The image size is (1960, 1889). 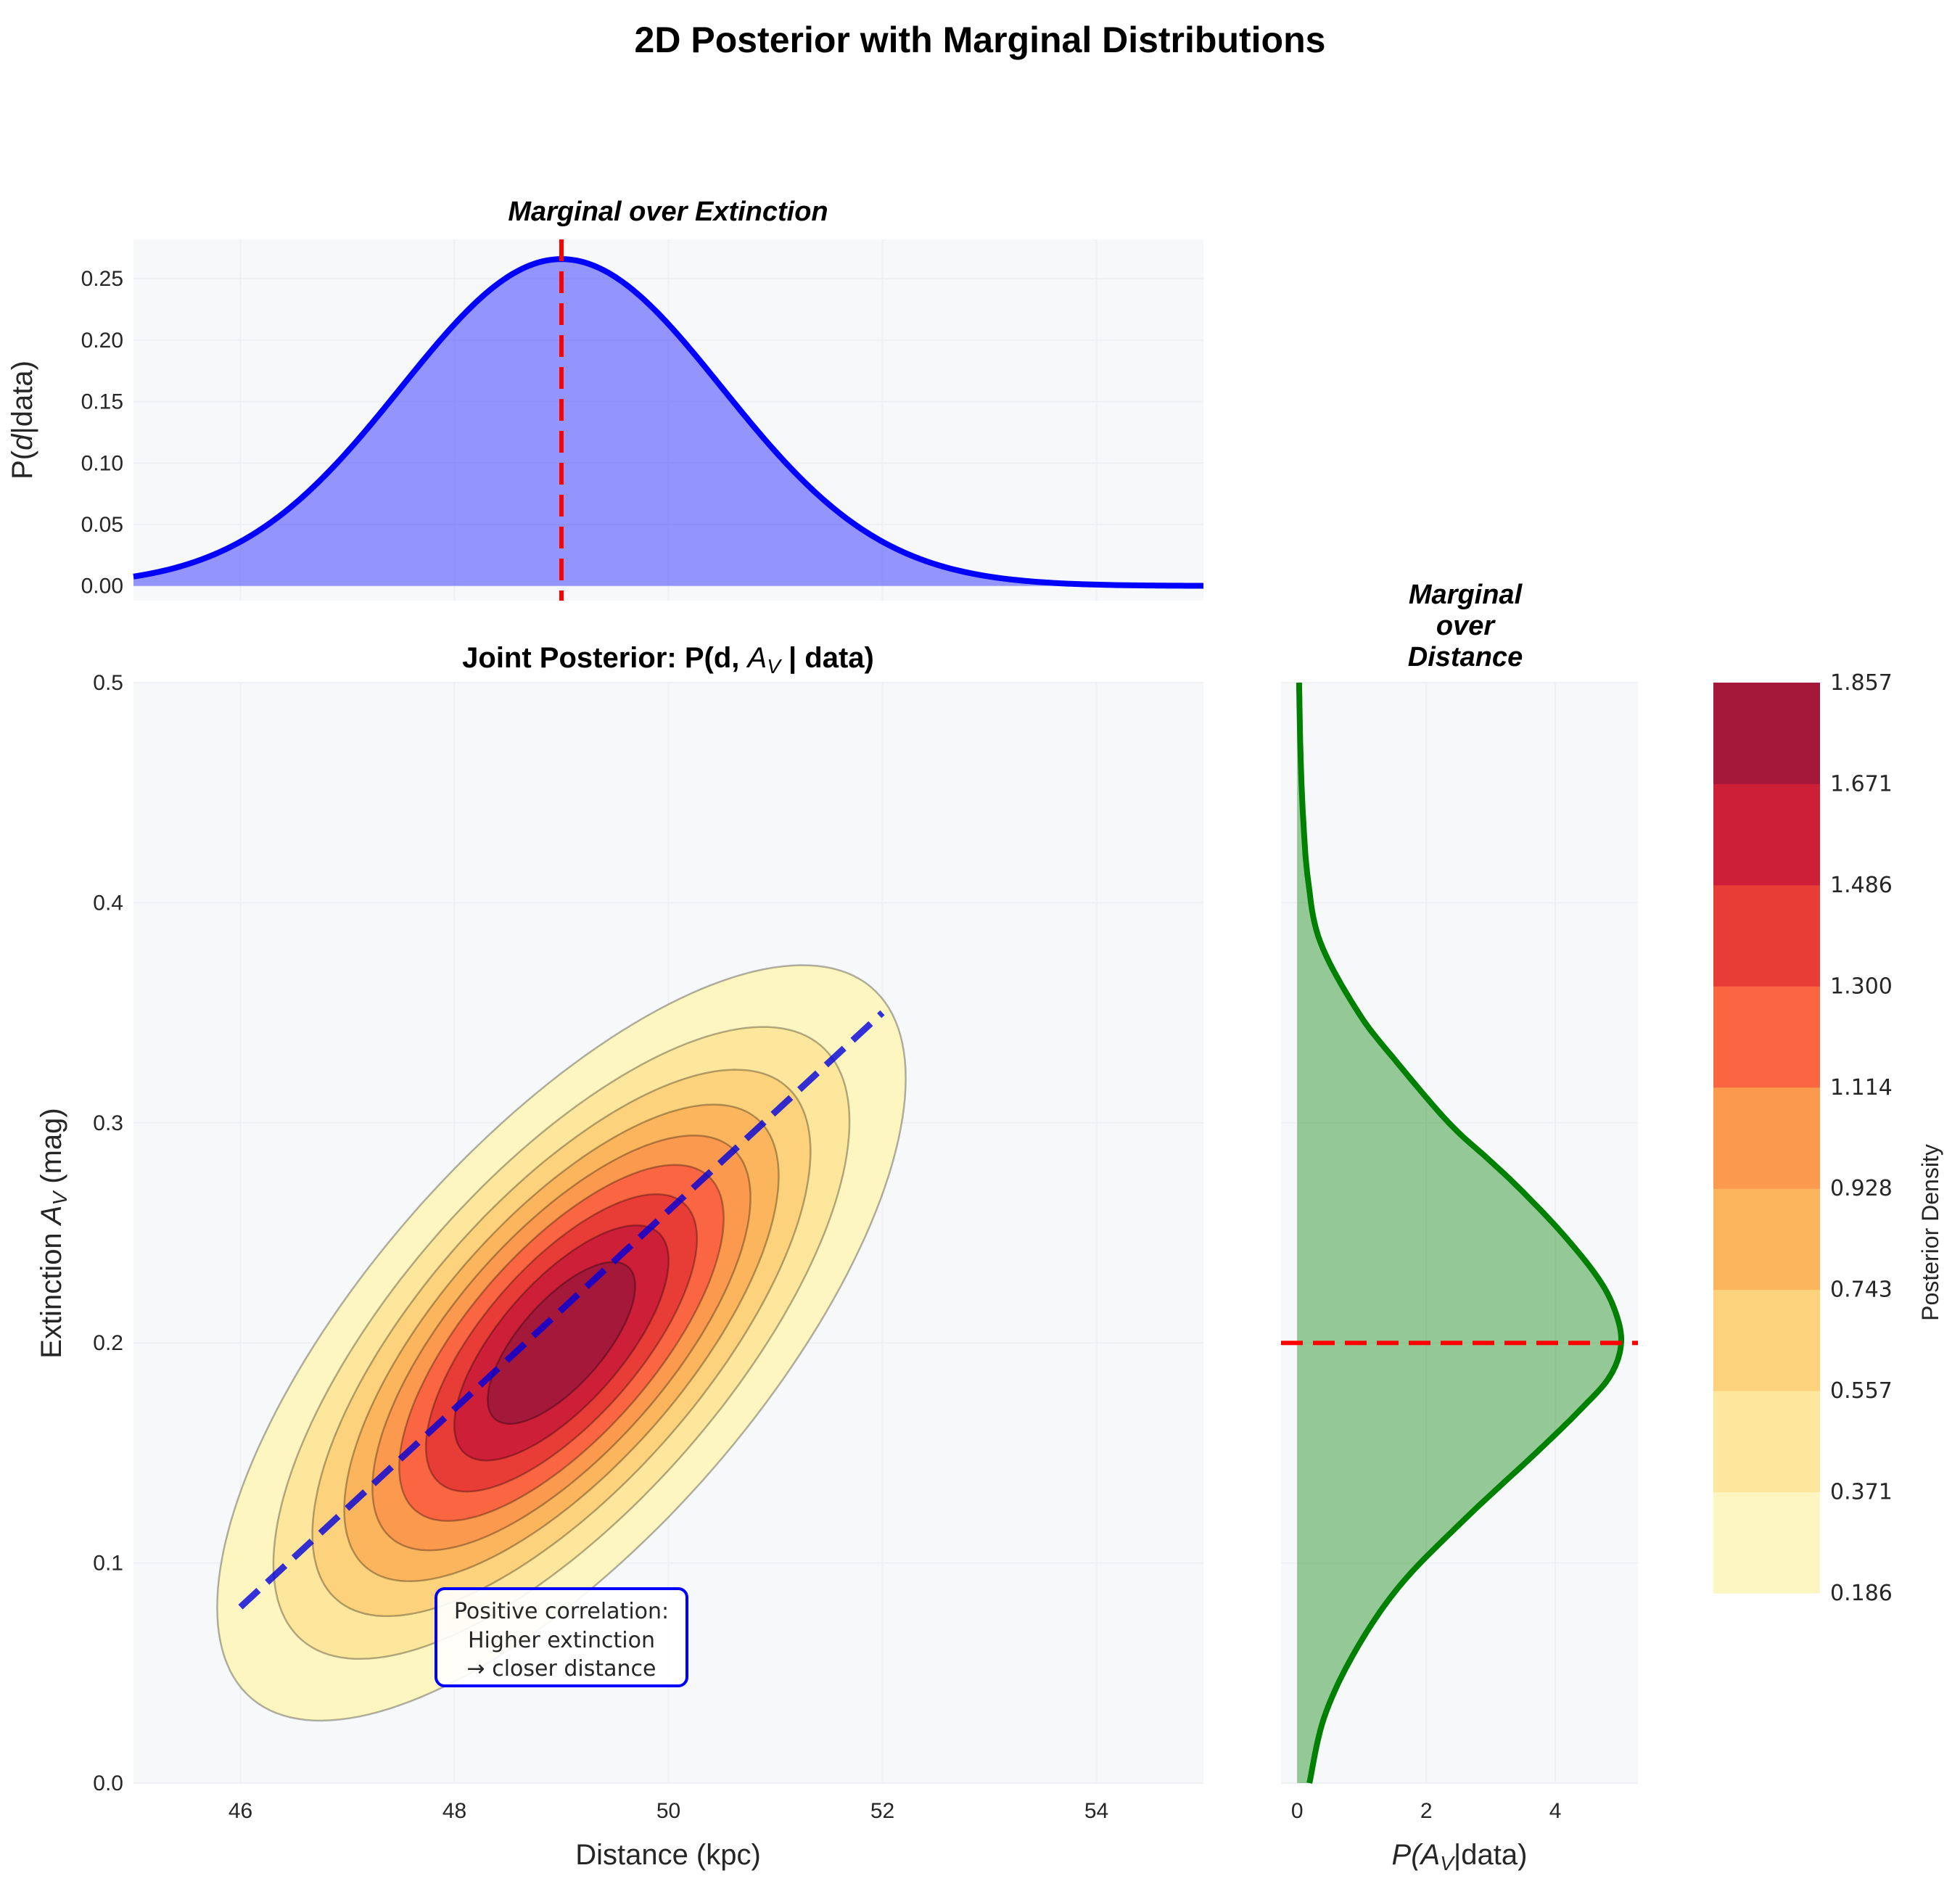 I want to click on joint-y-tick-label: 0.0, so click(x=108, y=1783).